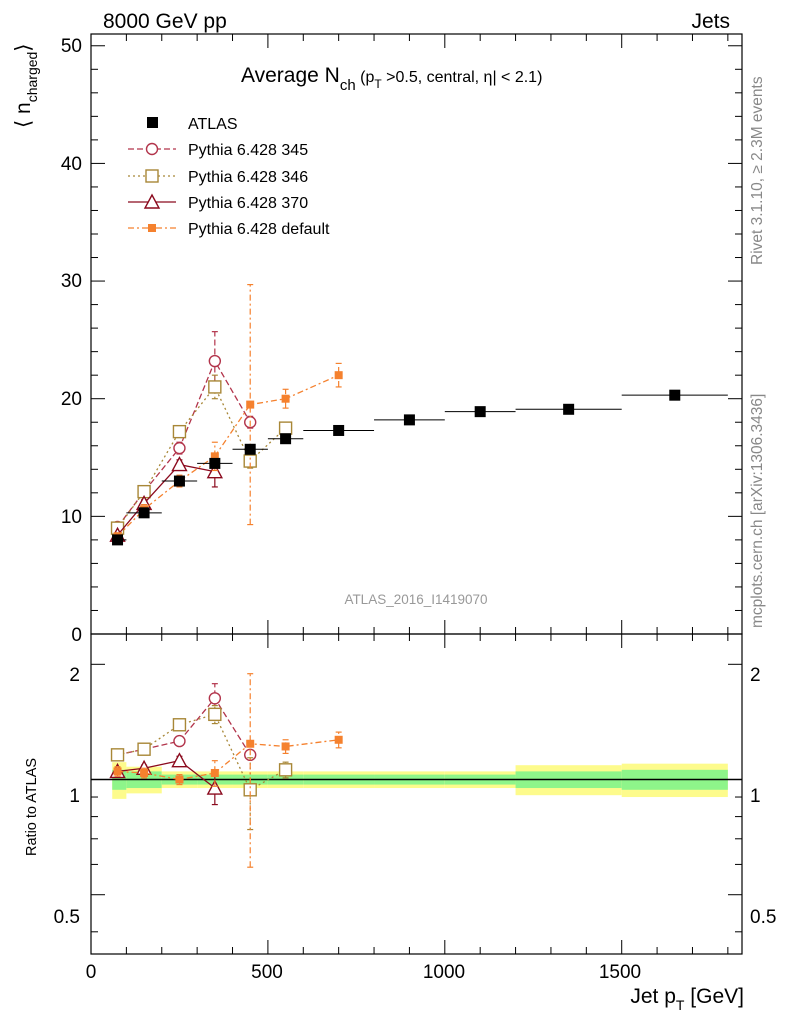 The width and height of the screenshot is (786, 1024). Describe the element at coordinates (267, 972) in the screenshot. I see `xtick-500: 500` at that location.